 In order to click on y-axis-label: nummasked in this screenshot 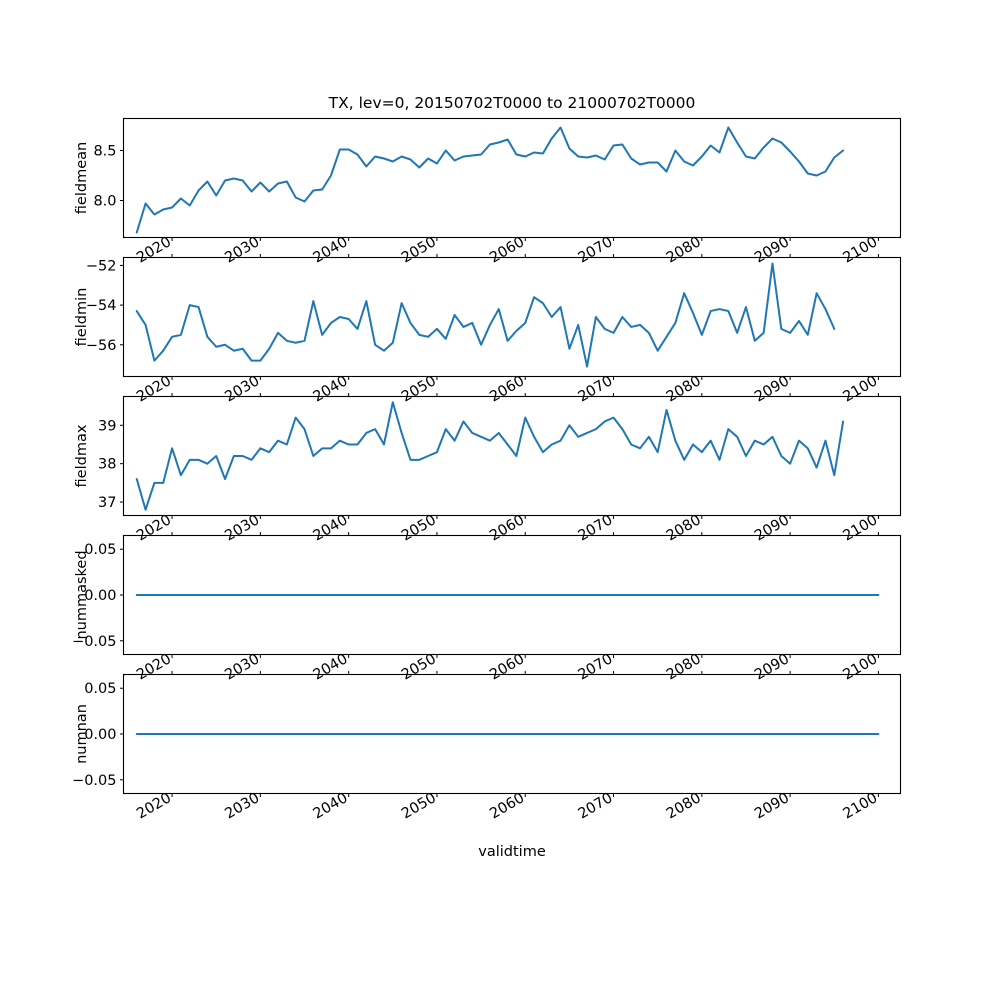, I will do `click(82, 594)`.